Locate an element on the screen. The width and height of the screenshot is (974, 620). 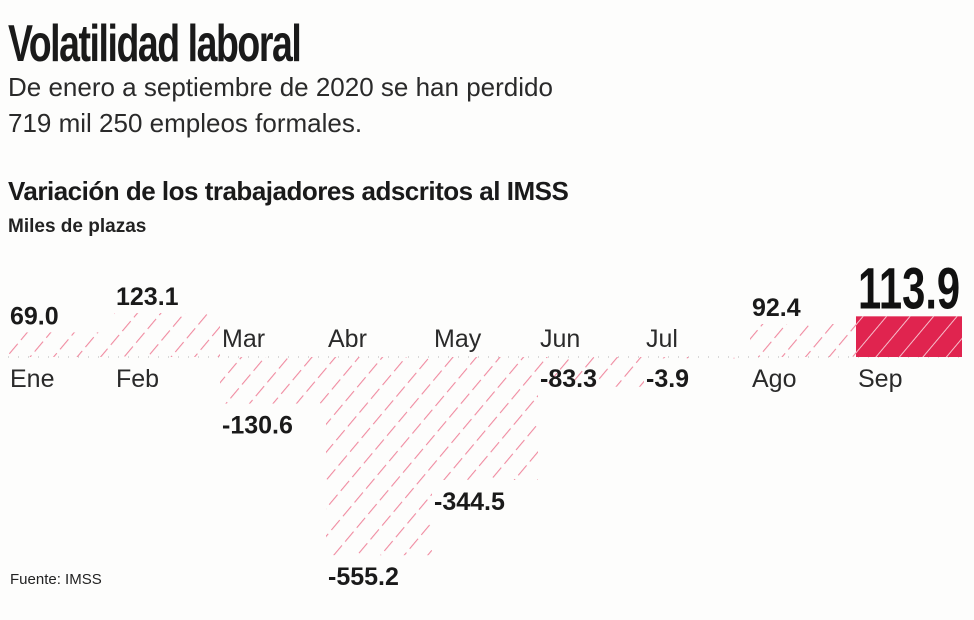
data-label: -83.3 is located at coordinates (568, 379).